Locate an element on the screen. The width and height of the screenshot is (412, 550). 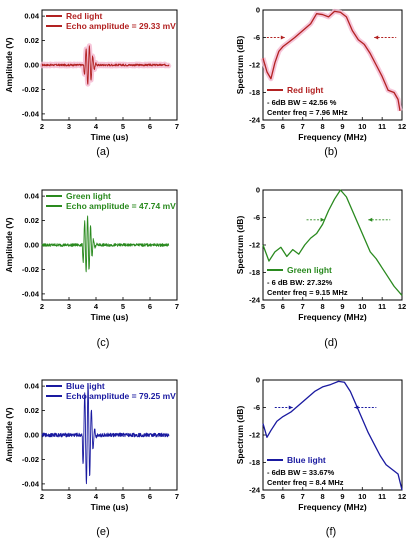
bandwidth-annotation: - 6 dB BW: 27.32% is located at coordinates (300, 282).